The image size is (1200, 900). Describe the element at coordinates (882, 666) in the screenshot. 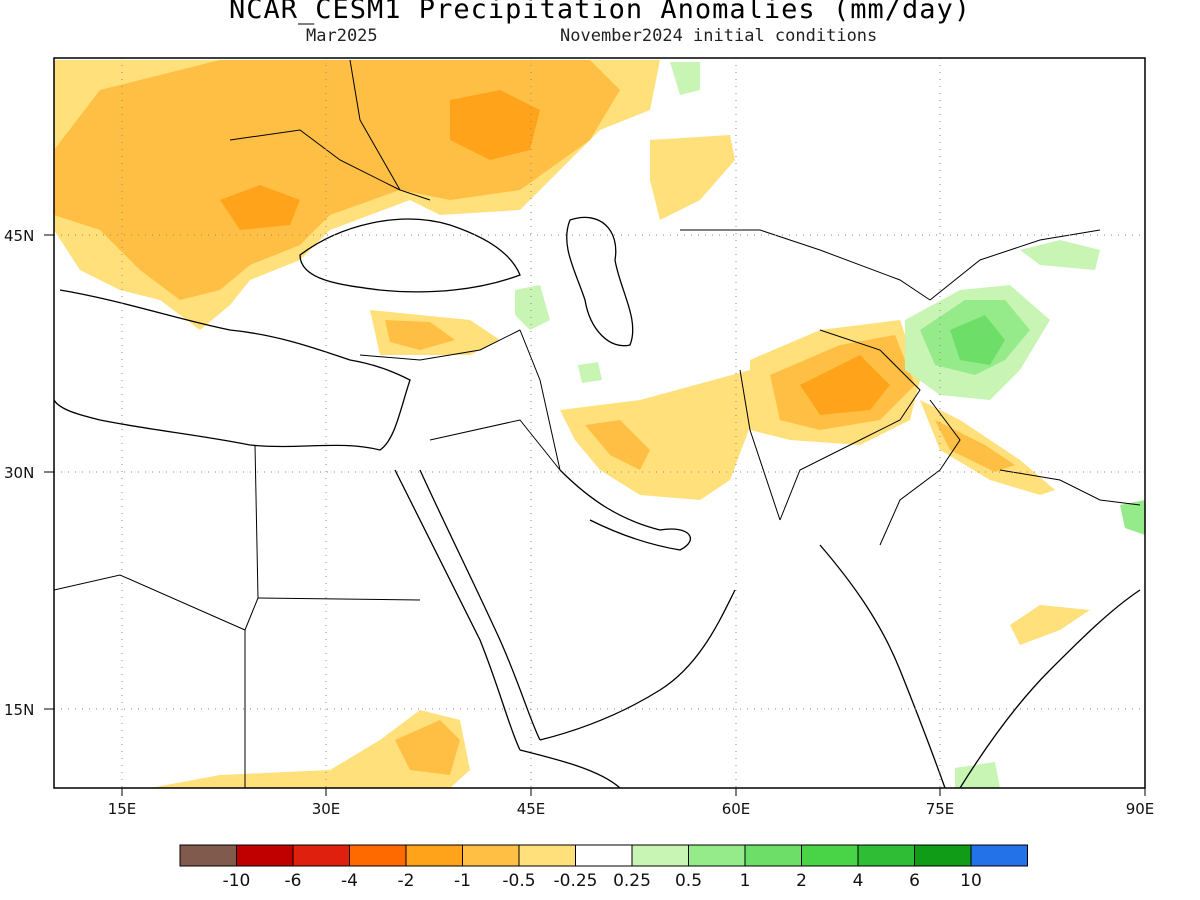

I see `india-west-coast` at that location.